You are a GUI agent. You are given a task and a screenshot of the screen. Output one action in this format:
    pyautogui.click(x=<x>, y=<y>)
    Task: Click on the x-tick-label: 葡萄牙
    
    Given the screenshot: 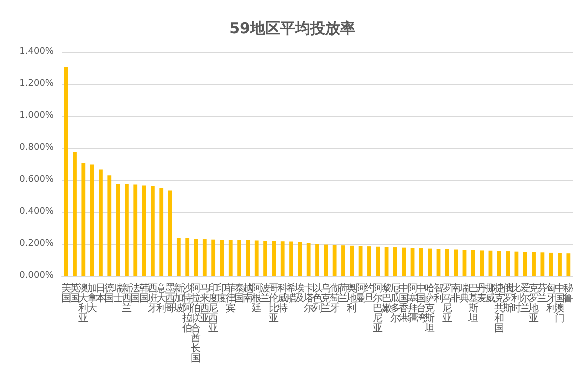 What is the action you would take?
    pyautogui.click(x=335, y=298)
    